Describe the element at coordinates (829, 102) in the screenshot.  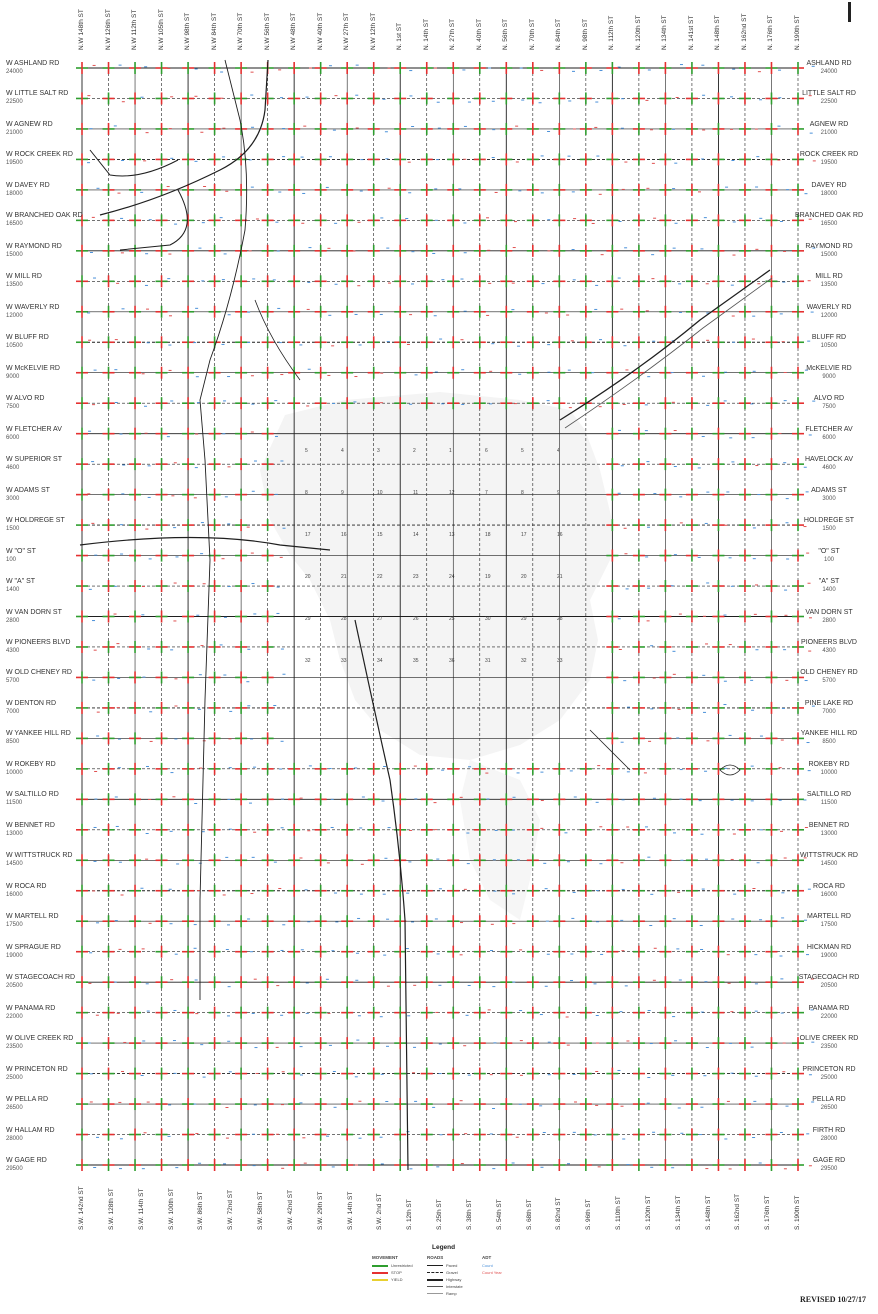
I see `right-road-address: 22500` at that location.